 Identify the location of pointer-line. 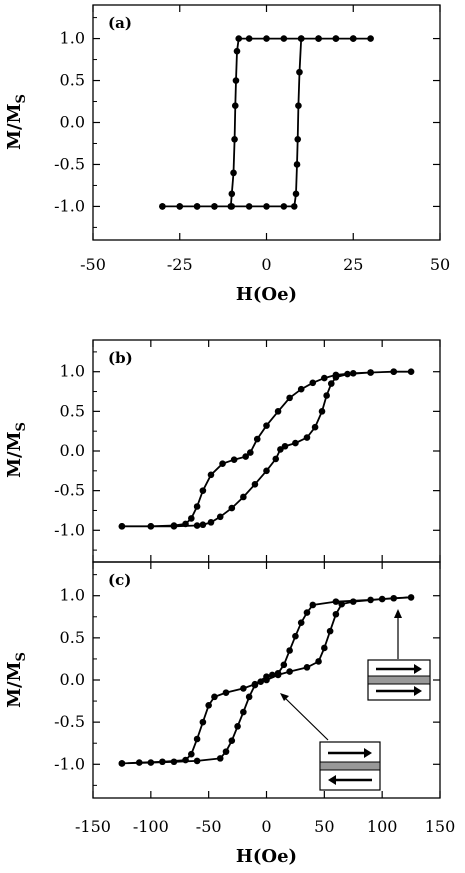
(306, 718).